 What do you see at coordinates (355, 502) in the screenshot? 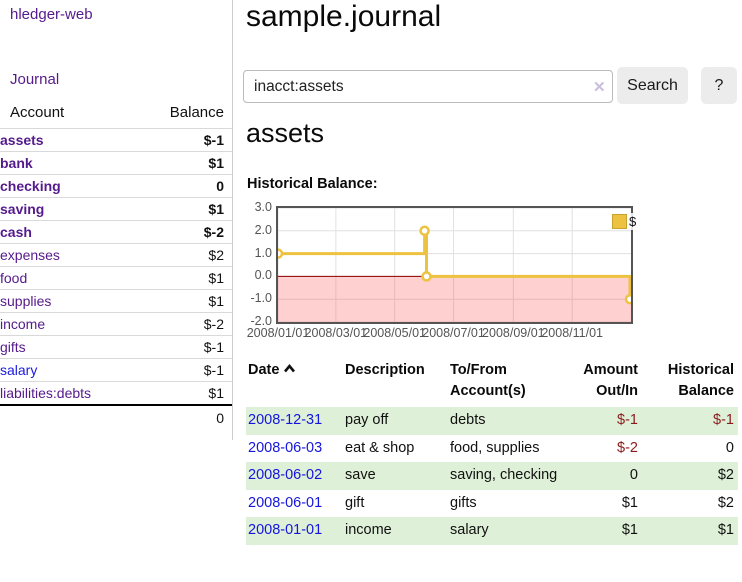
I see `transaction-description: gift` at bounding box center [355, 502].